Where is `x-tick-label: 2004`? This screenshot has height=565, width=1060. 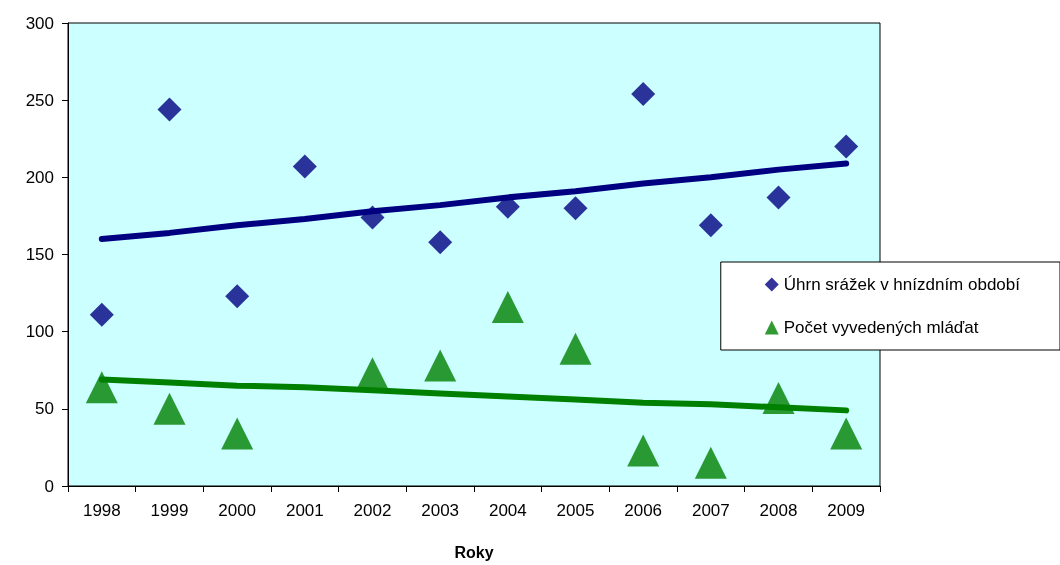 x-tick-label: 2004 is located at coordinates (507, 510).